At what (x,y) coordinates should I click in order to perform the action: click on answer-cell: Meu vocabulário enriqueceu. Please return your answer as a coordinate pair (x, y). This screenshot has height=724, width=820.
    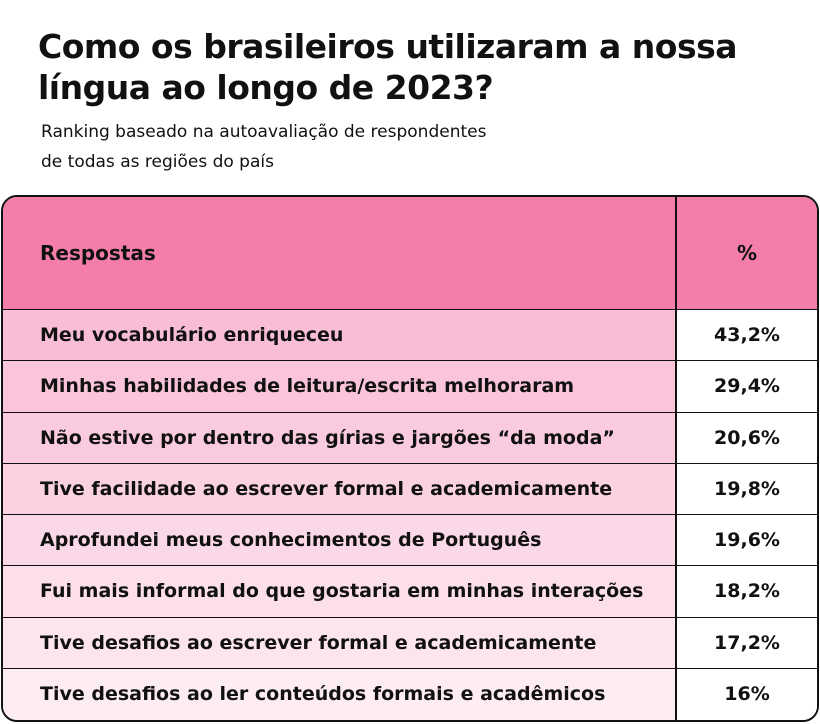
    Looking at the image, I should click on (340, 336).